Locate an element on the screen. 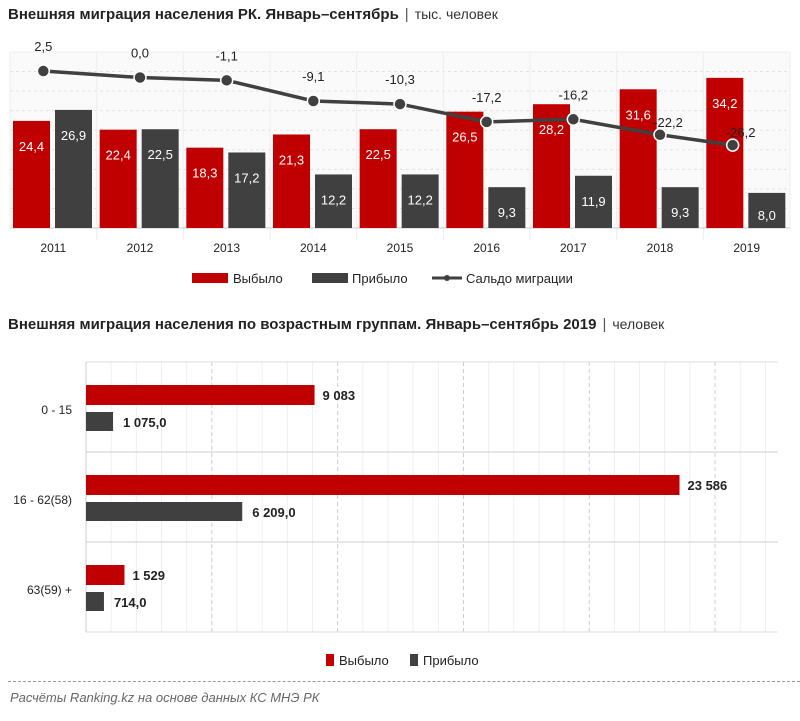 This screenshot has height=721, width=800. bar-label-out: 26,5 is located at coordinates (464, 137).